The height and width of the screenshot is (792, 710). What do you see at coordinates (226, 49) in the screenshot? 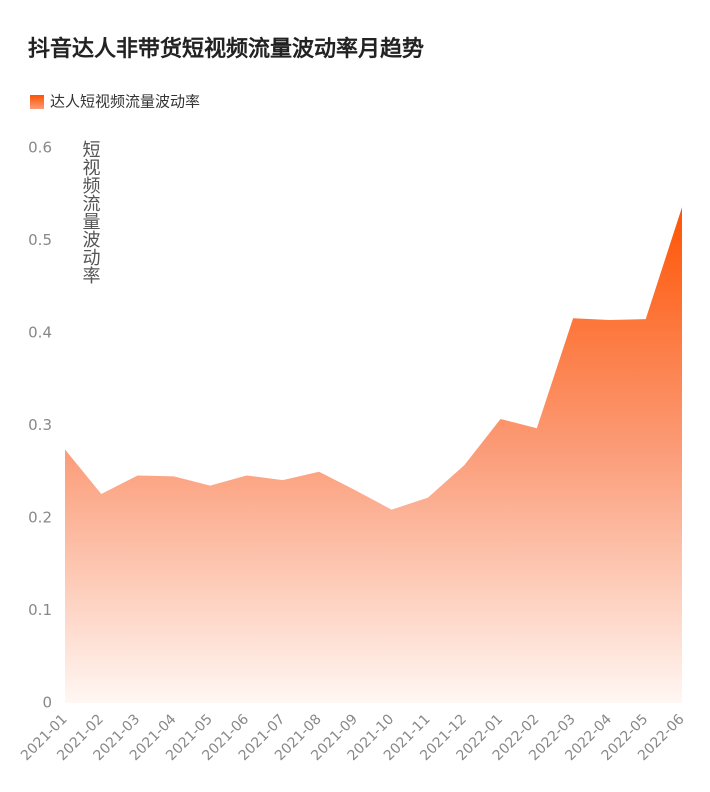
I see `chart-title: 抖音达人非带货短视频流量波动率月趋势` at bounding box center [226, 49].